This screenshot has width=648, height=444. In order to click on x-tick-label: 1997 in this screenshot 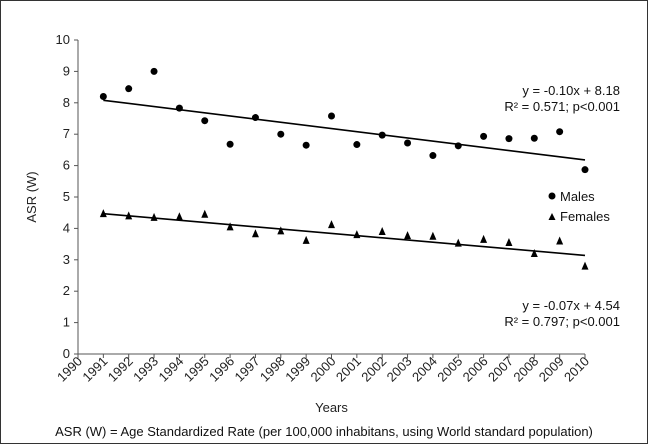, I will do `click(247, 369)`.